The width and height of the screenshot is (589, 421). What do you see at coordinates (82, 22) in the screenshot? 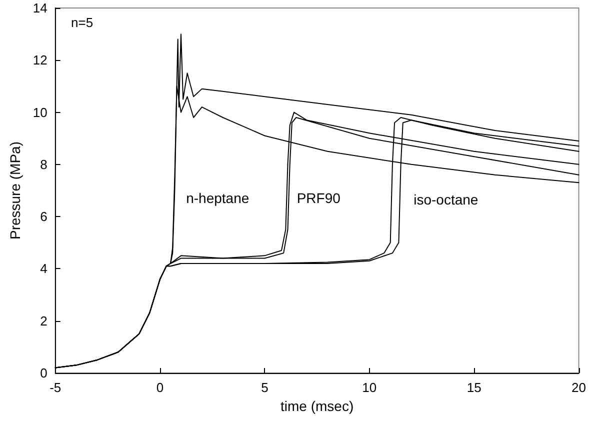
I see `annotation: n=5` at bounding box center [82, 22].